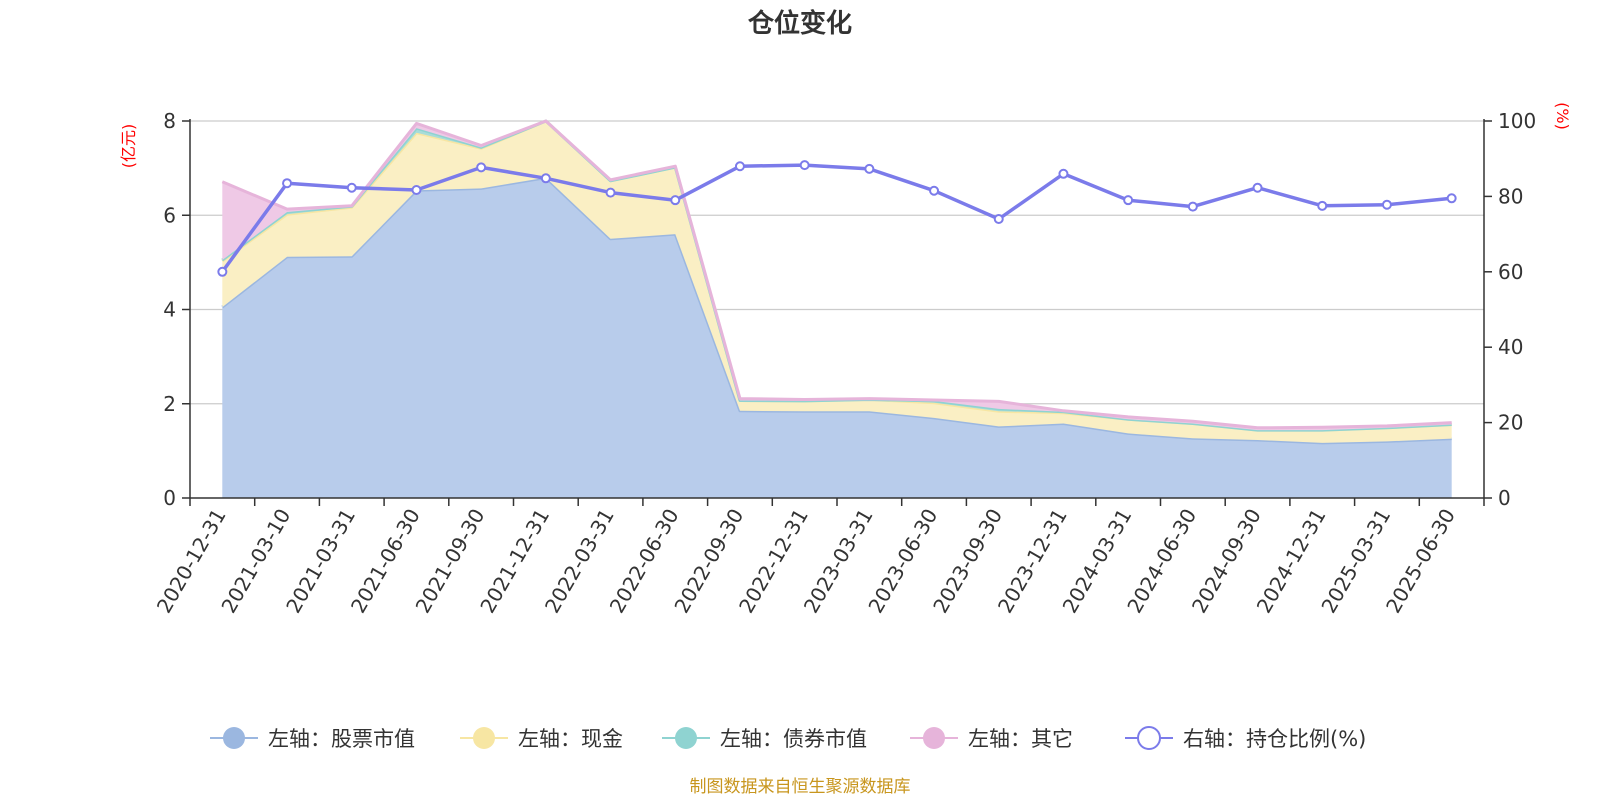 Image resolution: width=1600 pixels, height=800 pixels. I want to click on left-tick-label: 4, so click(169, 310).